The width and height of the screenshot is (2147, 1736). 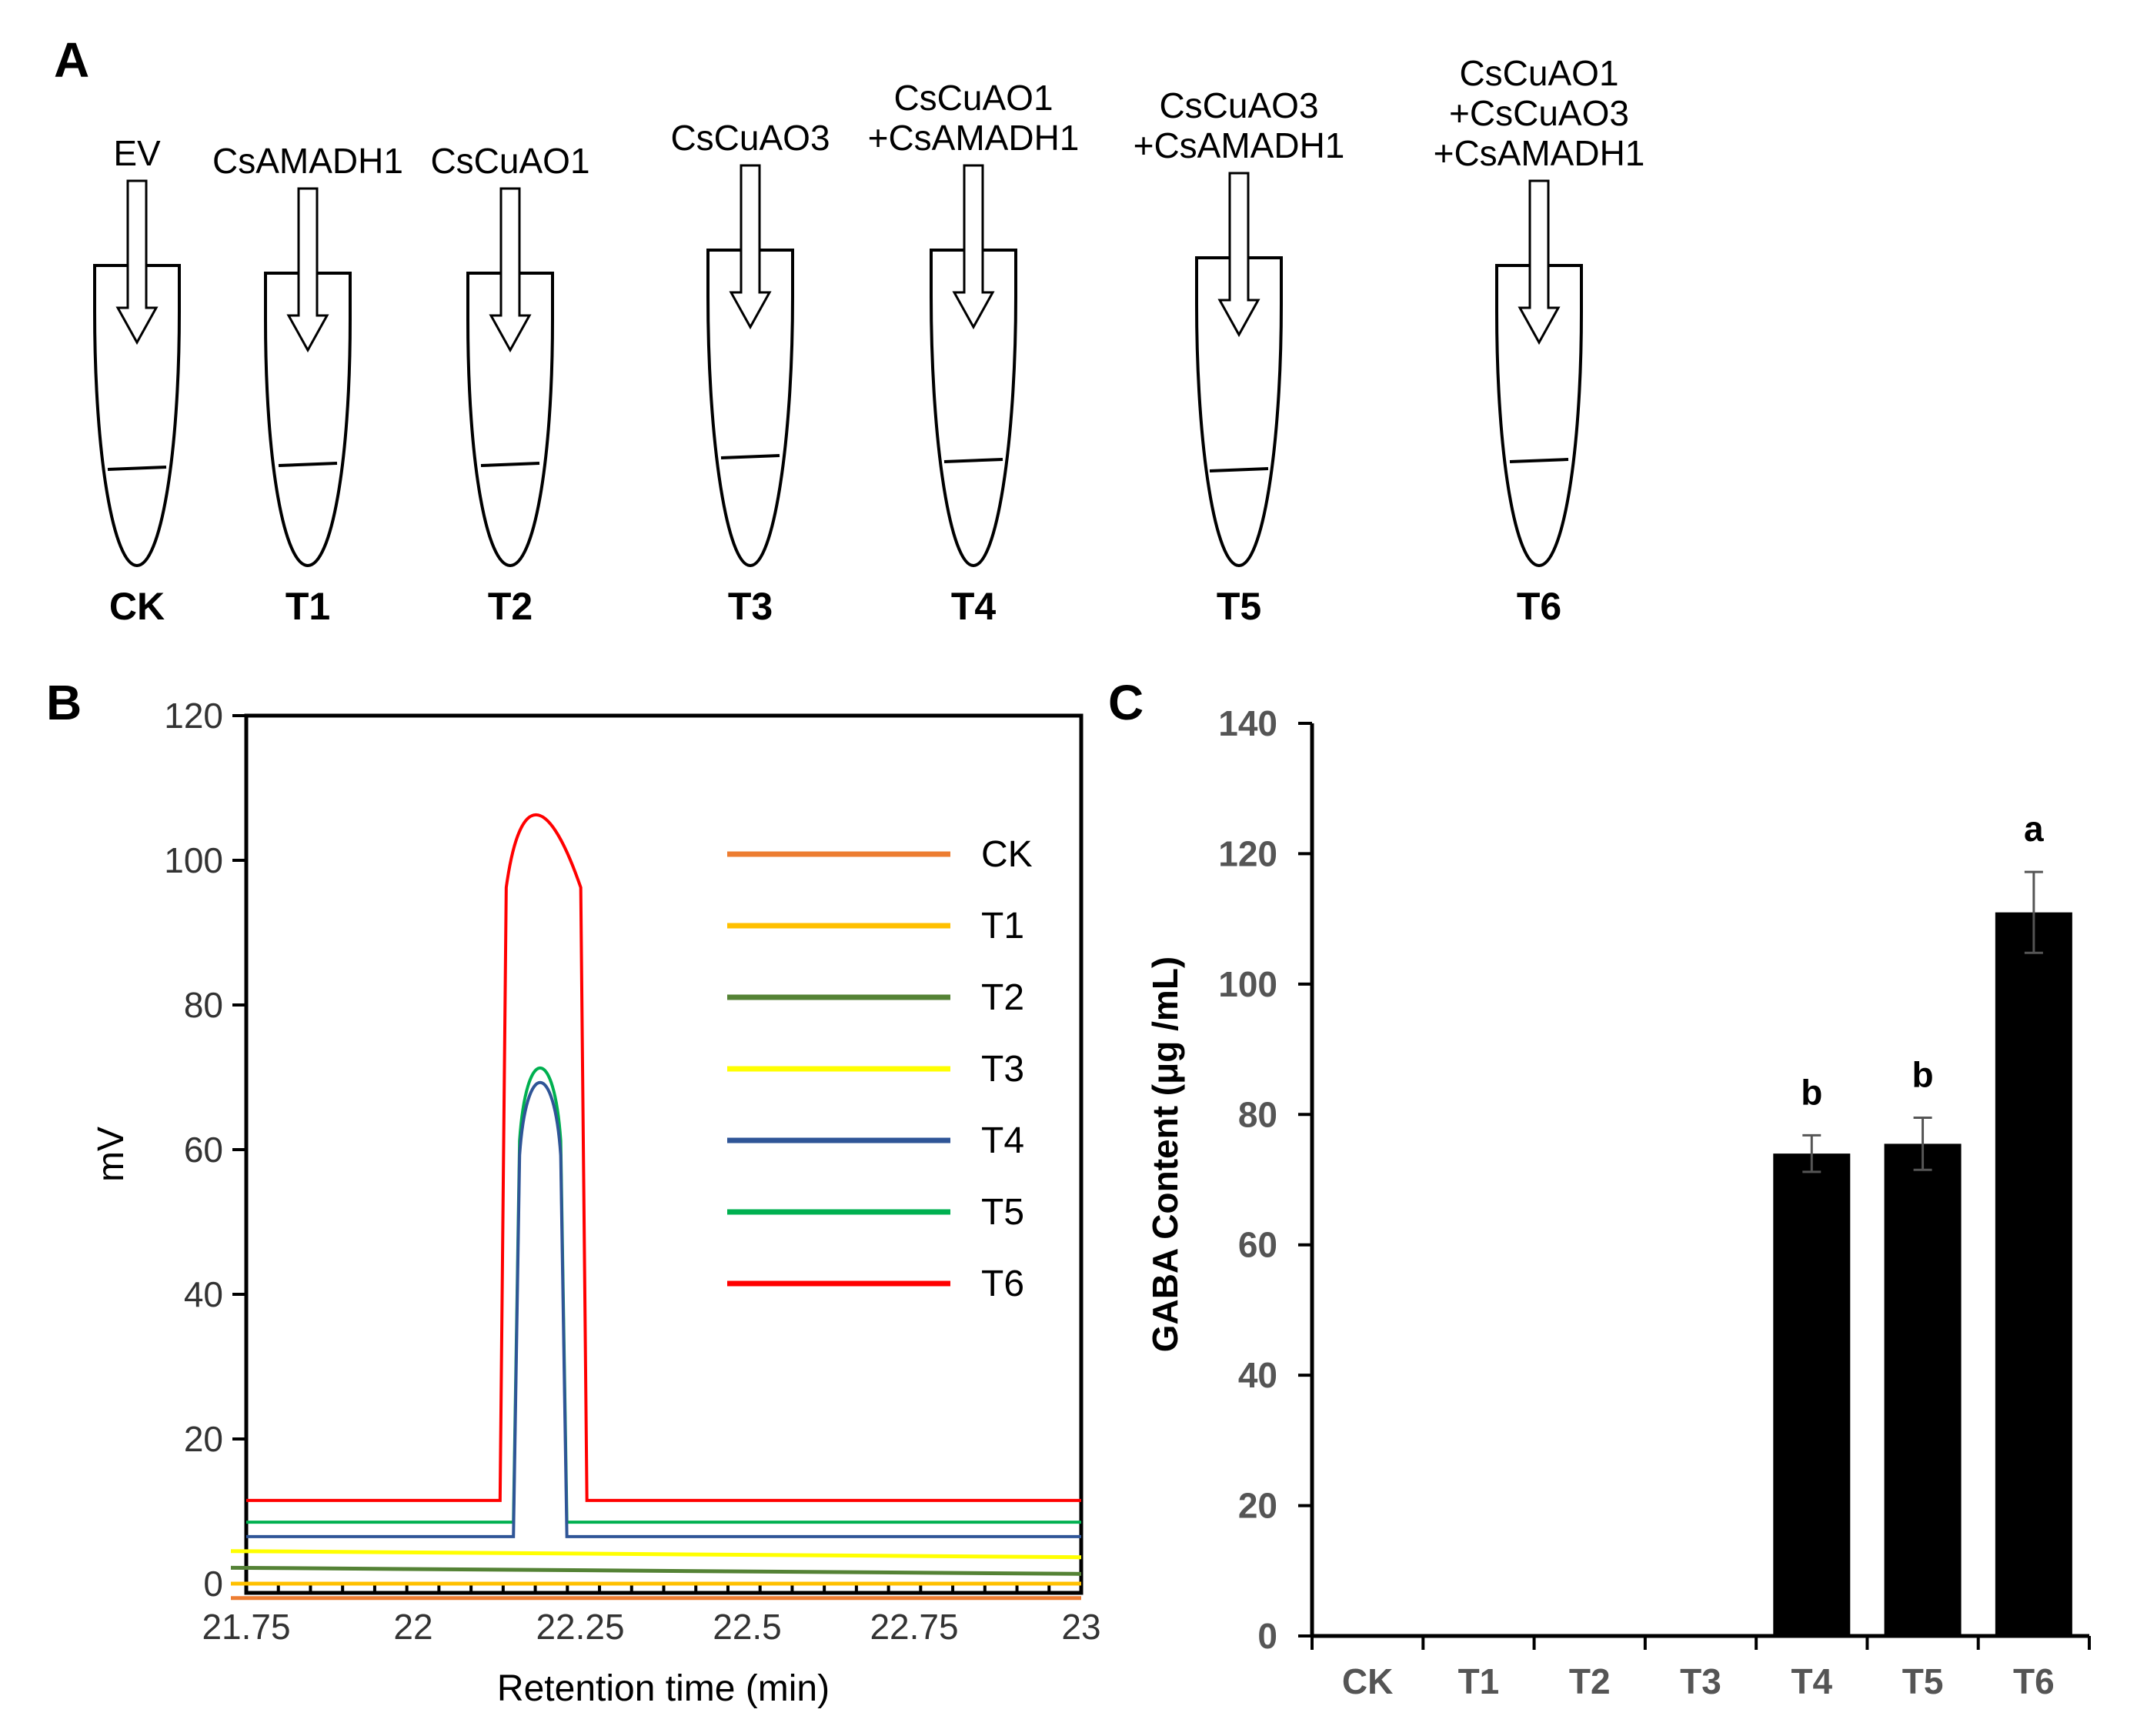 What do you see at coordinates (193, 860) in the screenshot?
I see `y-tick-label-b: 100` at bounding box center [193, 860].